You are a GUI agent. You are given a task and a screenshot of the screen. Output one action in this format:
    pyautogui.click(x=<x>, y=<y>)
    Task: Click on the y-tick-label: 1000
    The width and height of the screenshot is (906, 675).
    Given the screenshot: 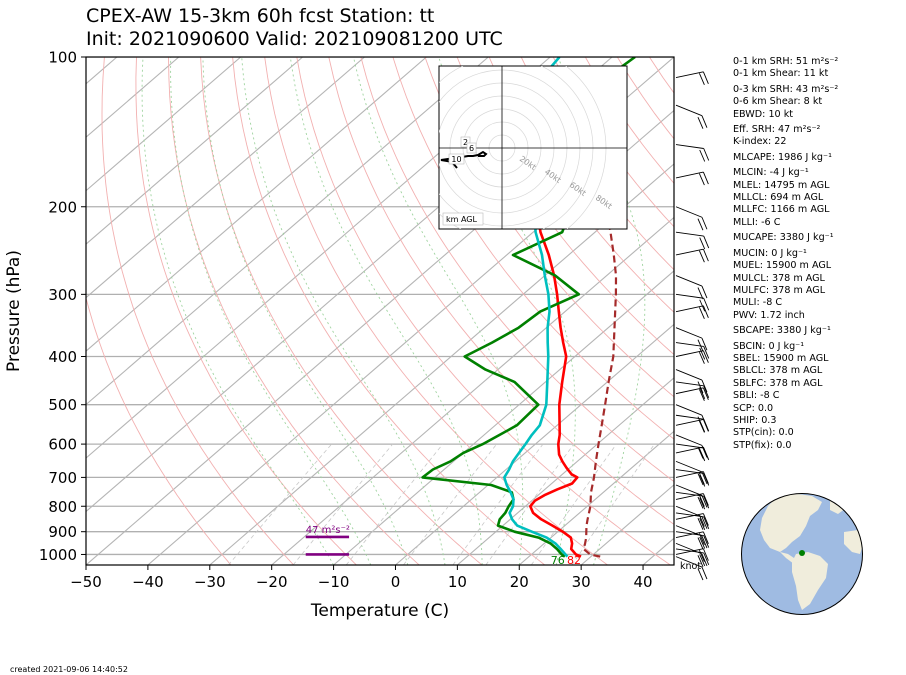 What is the action you would take?
    pyautogui.click(x=58, y=555)
    